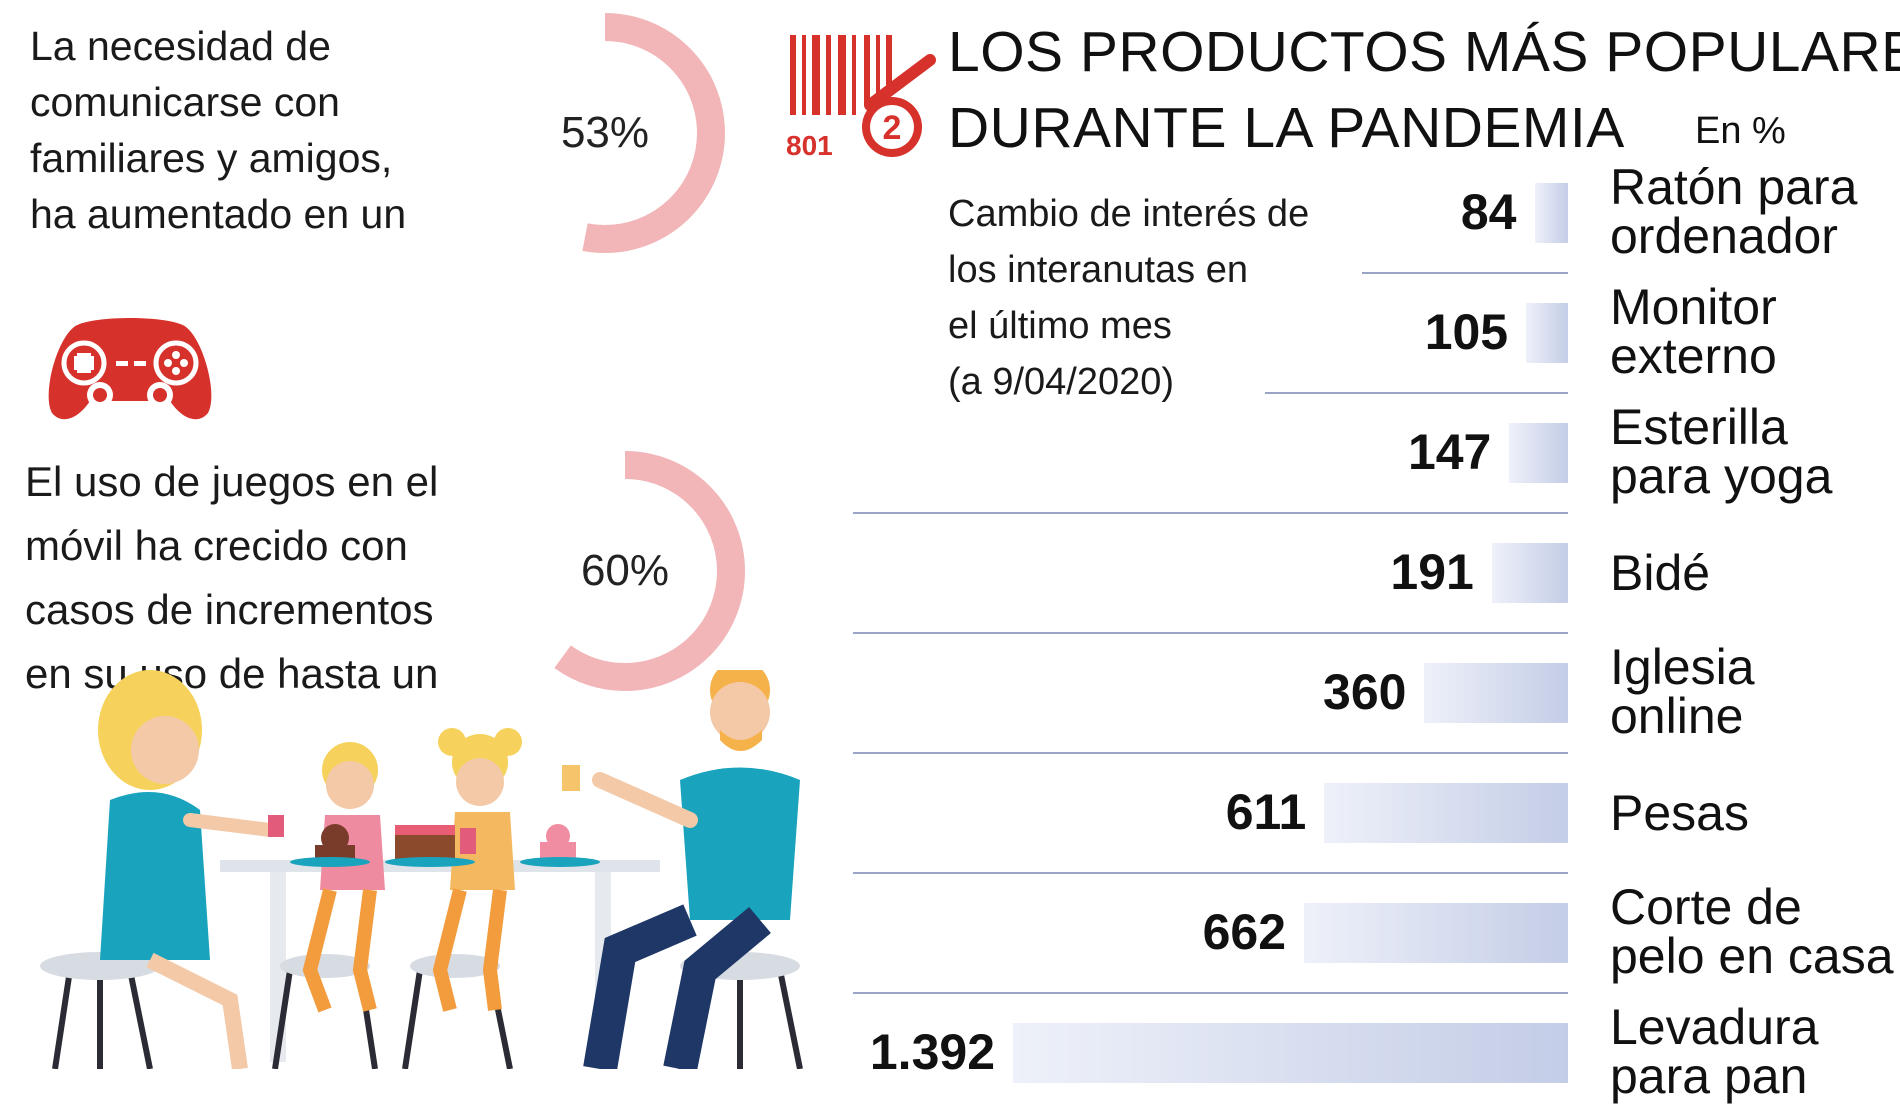  I want to click on stat1-ring, so click(605, 133).